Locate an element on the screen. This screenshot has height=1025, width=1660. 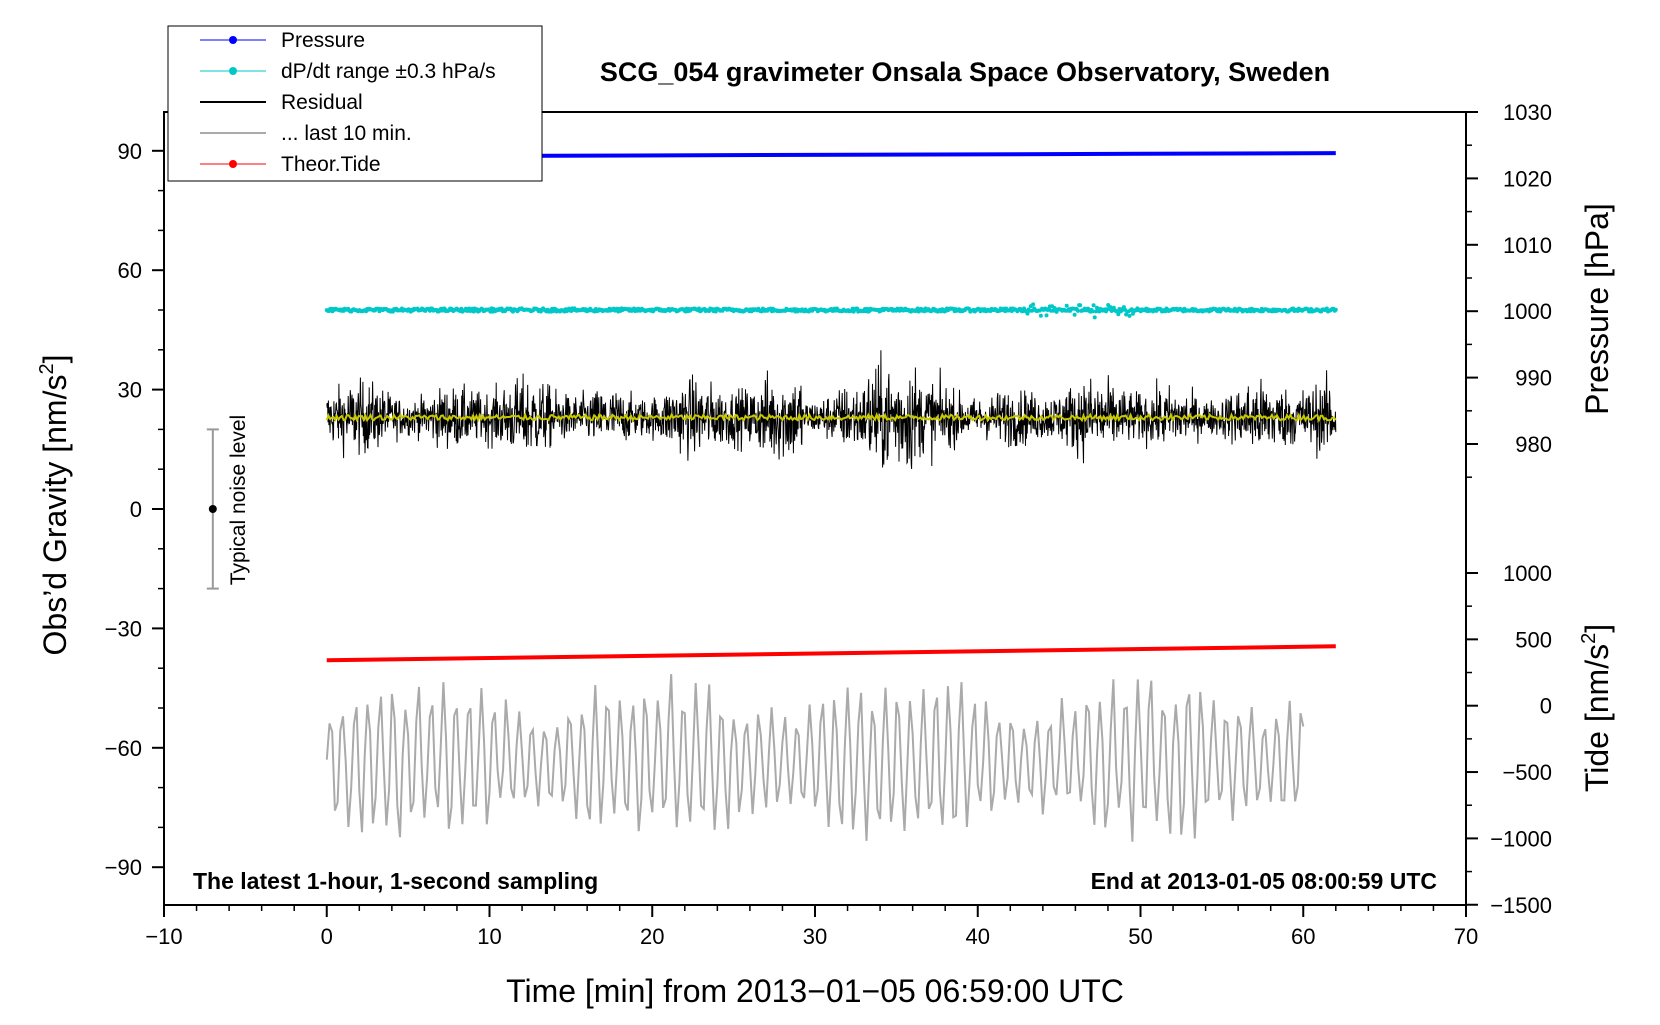
pressure-tick-label: 1010 is located at coordinates (1527, 245).